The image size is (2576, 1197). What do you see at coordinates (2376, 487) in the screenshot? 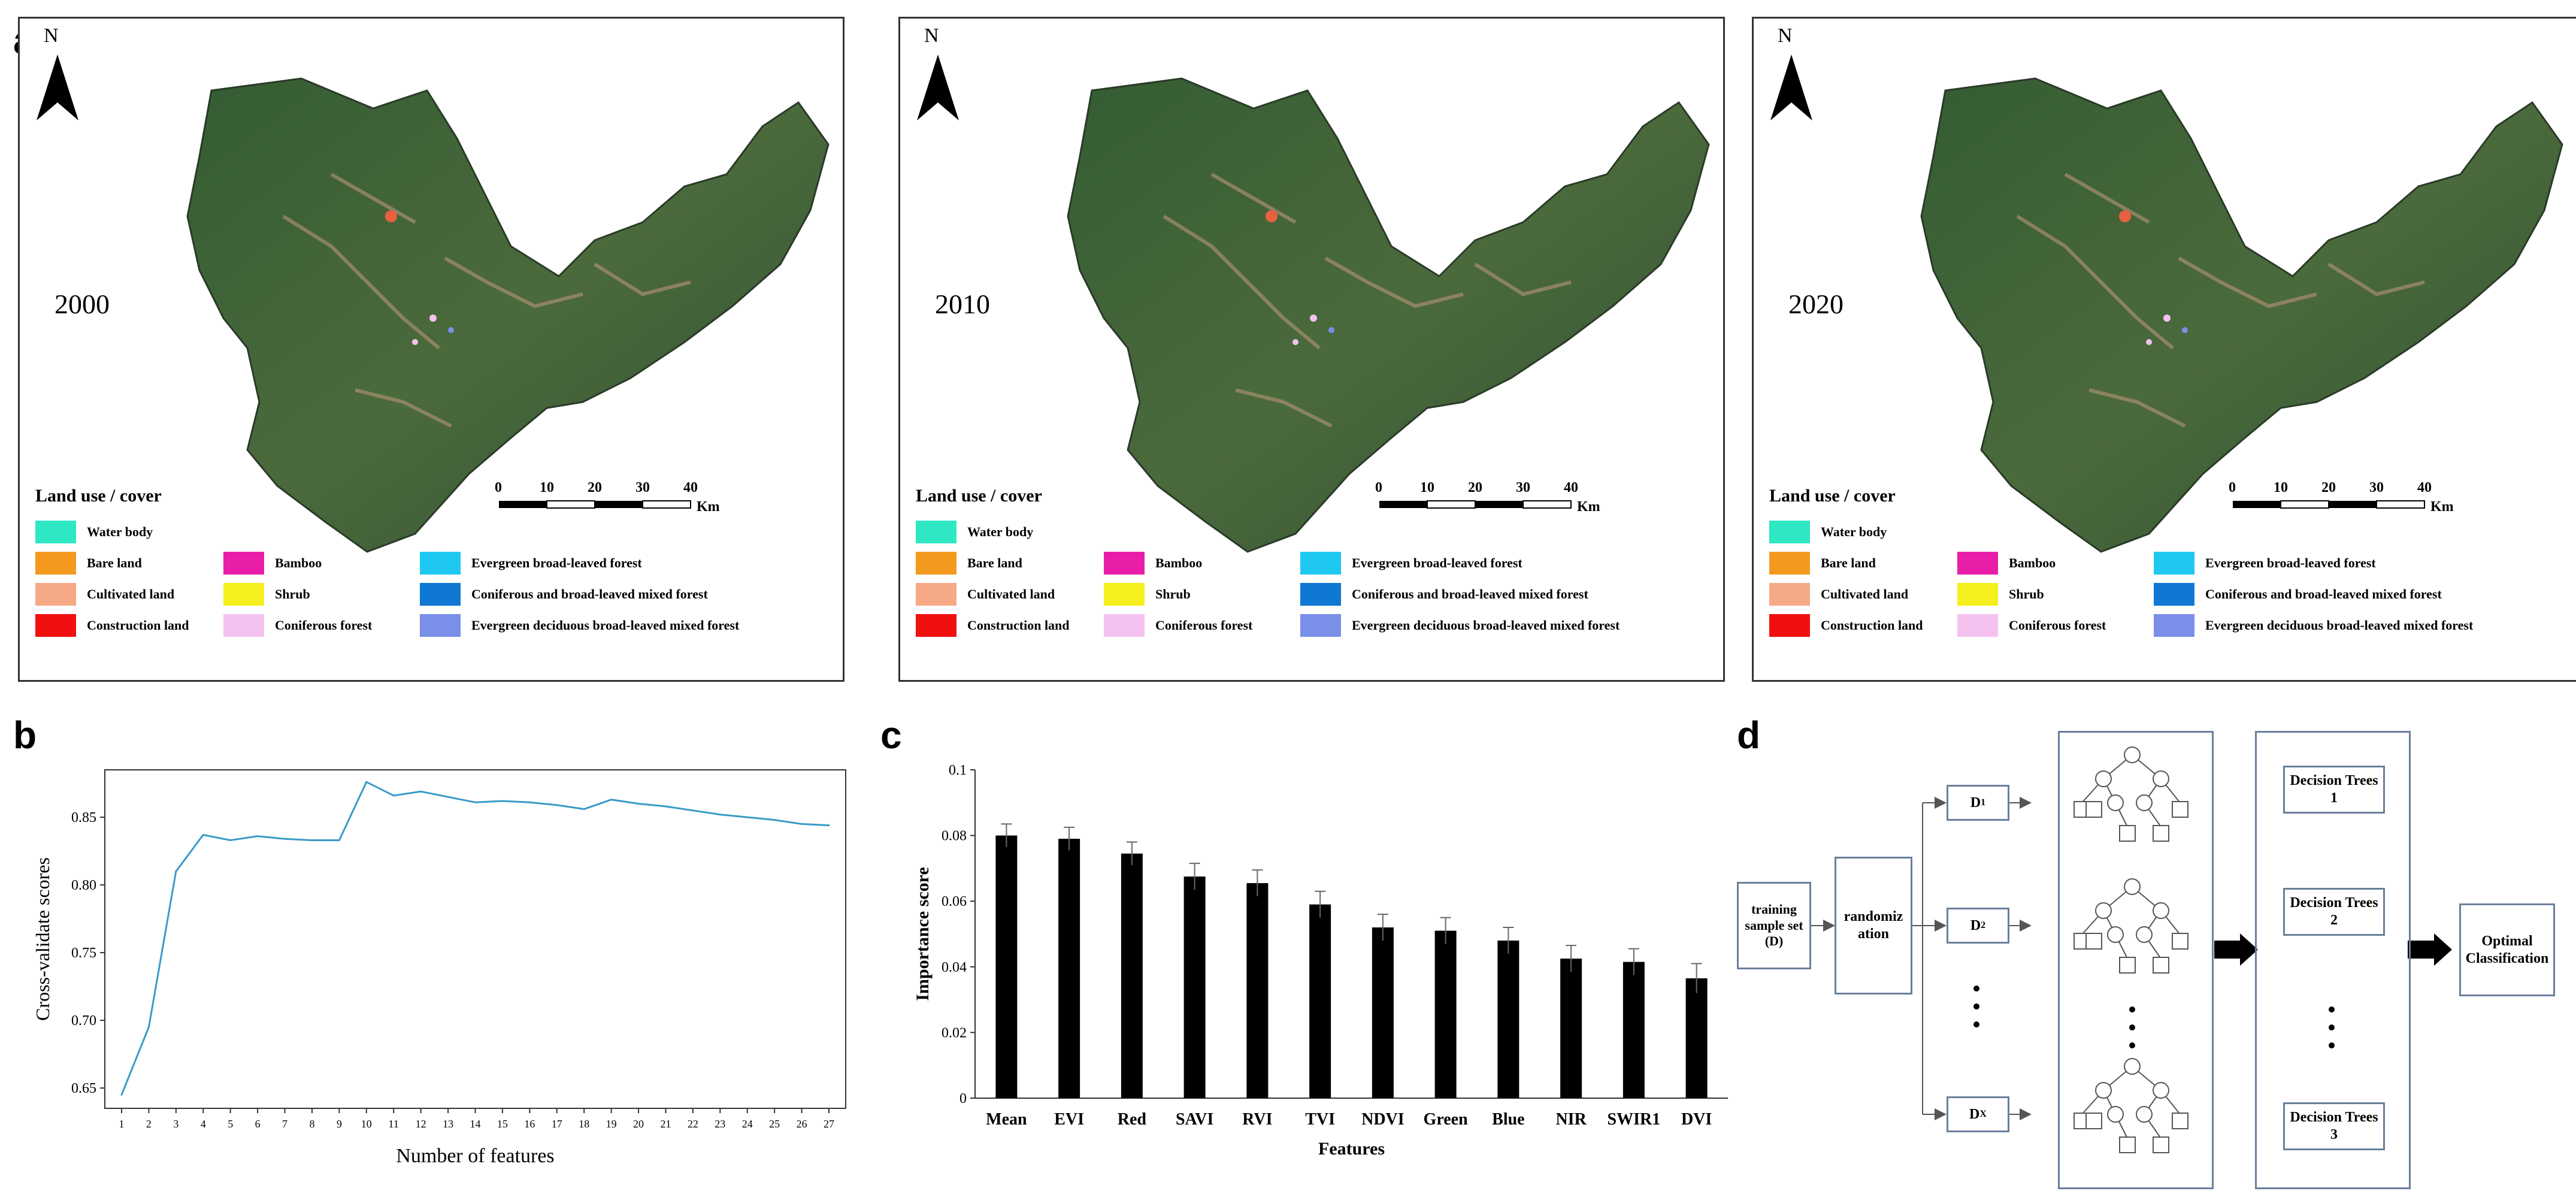
I see `scale-label: 30` at bounding box center [2376, 487].